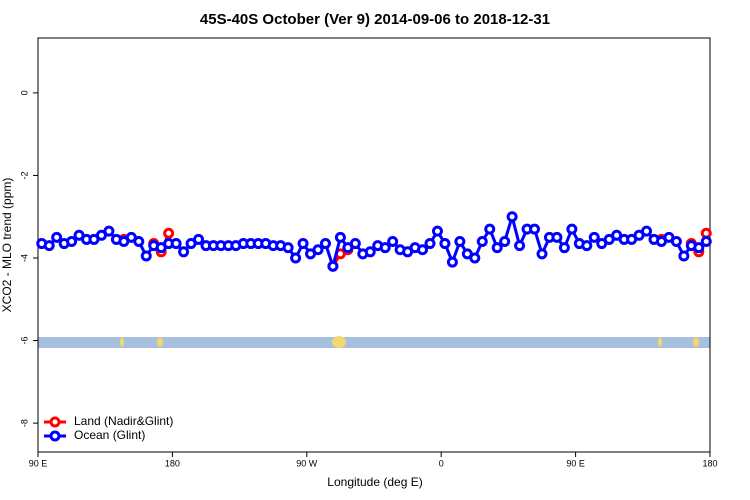 The width and height of the screenshot is (750, 500). I want to click on x-tick-label: 0, so click(441, 463).